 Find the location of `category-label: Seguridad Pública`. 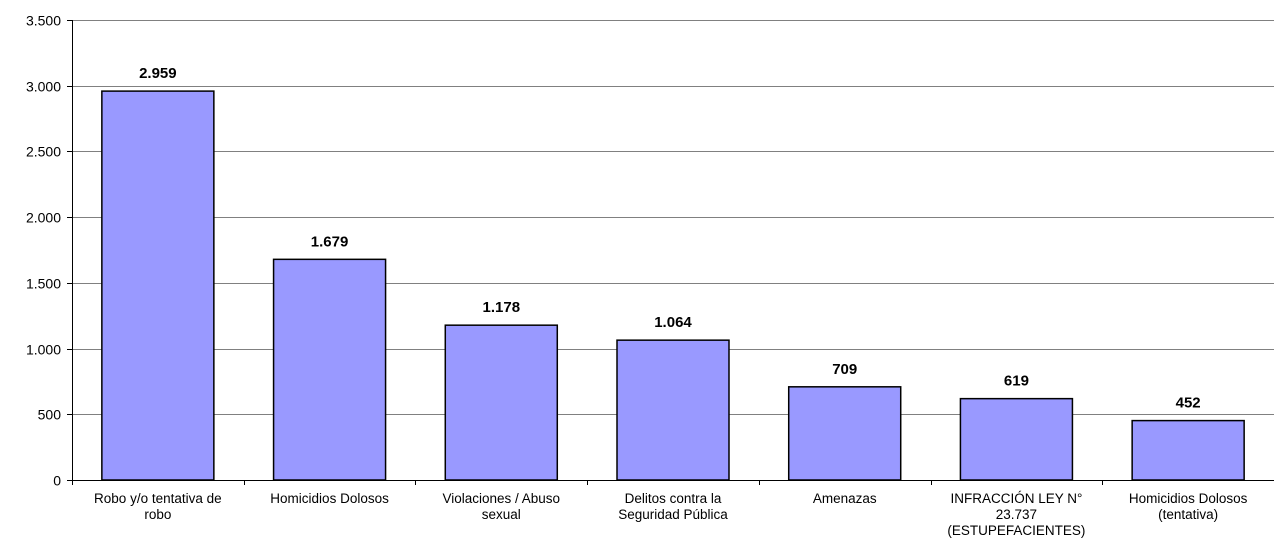

category-label: Seguridad Pública is located at coordinates (673, 514).